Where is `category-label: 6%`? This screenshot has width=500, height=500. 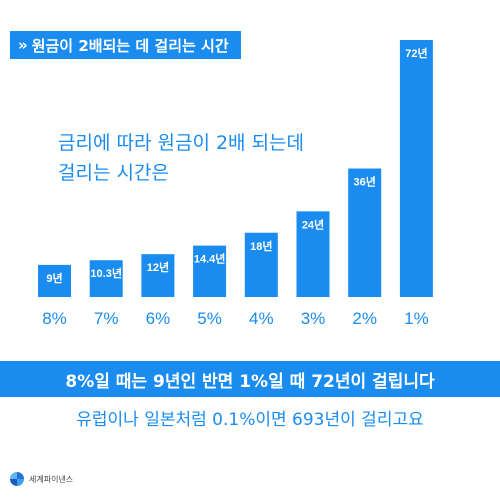
category-label: 6% is located at coordinates (158, 318).